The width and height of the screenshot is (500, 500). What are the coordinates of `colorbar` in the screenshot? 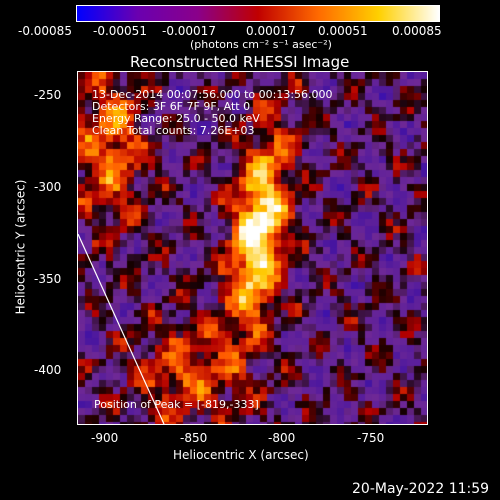 It's located at (258, 13).